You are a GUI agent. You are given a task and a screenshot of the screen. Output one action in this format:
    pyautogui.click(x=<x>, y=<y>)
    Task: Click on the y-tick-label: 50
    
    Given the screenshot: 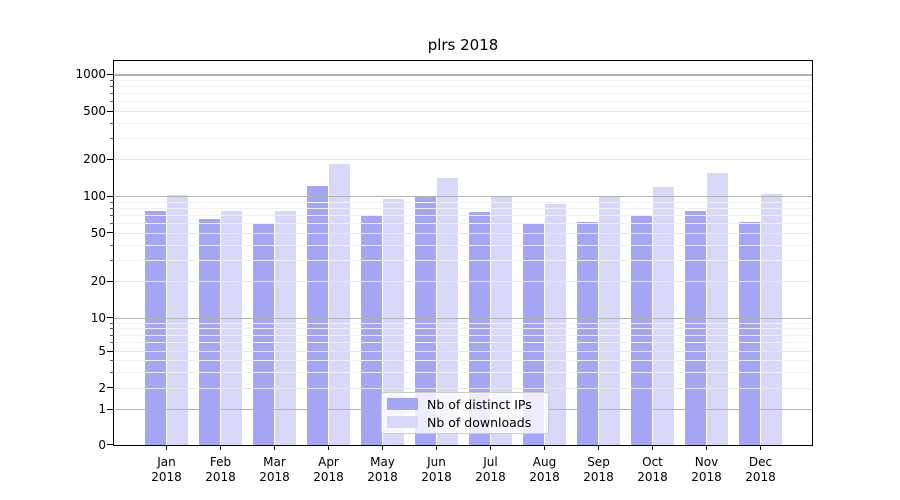 What is the action you would take?
    pyautogui.click(x=98, y=232)
    